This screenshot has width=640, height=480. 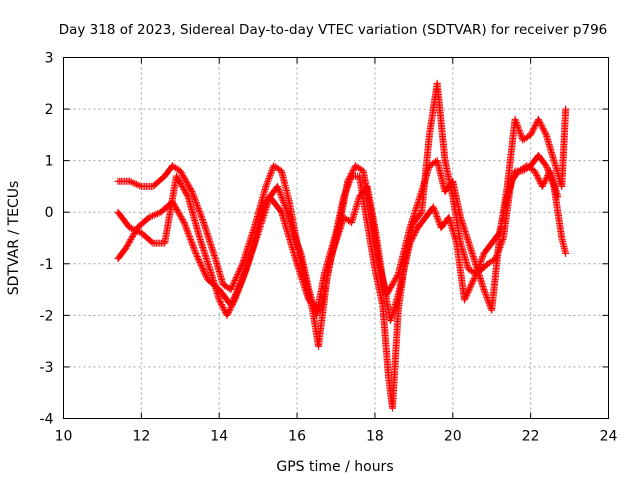 I want to click on y-tick-label: -2, so click(x=47, y=316).